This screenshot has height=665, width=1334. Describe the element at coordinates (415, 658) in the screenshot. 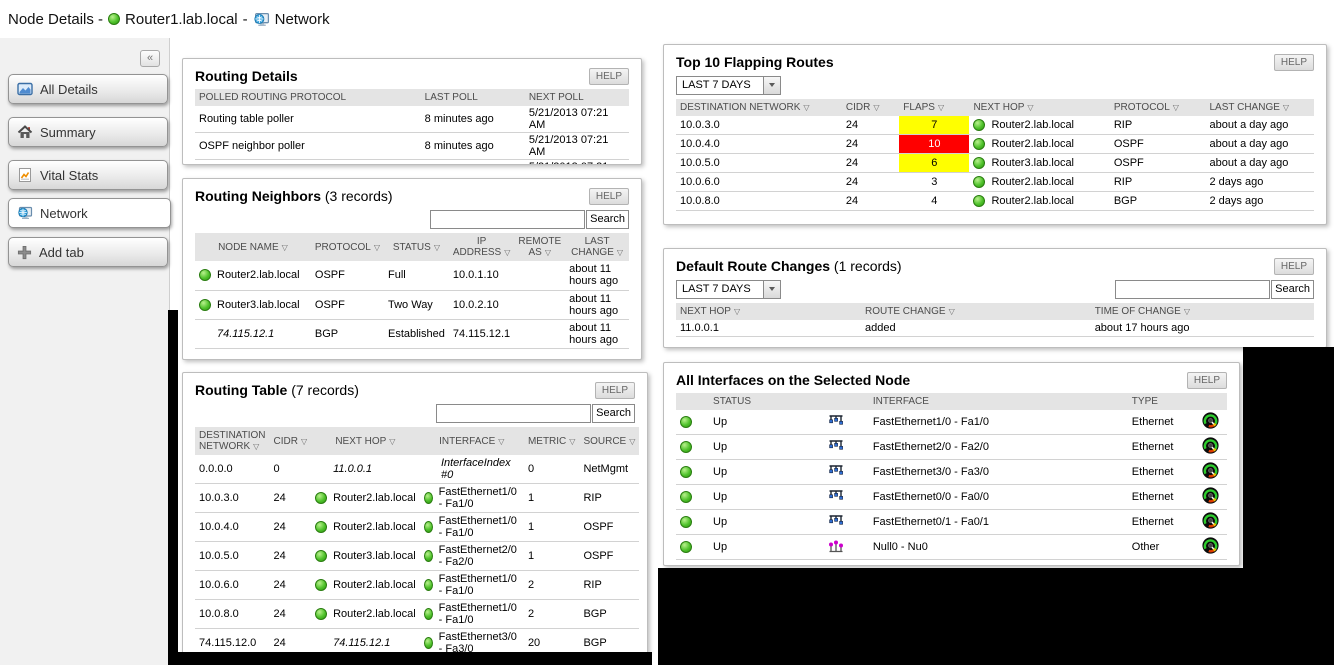

I see `redaction-block` at that location.